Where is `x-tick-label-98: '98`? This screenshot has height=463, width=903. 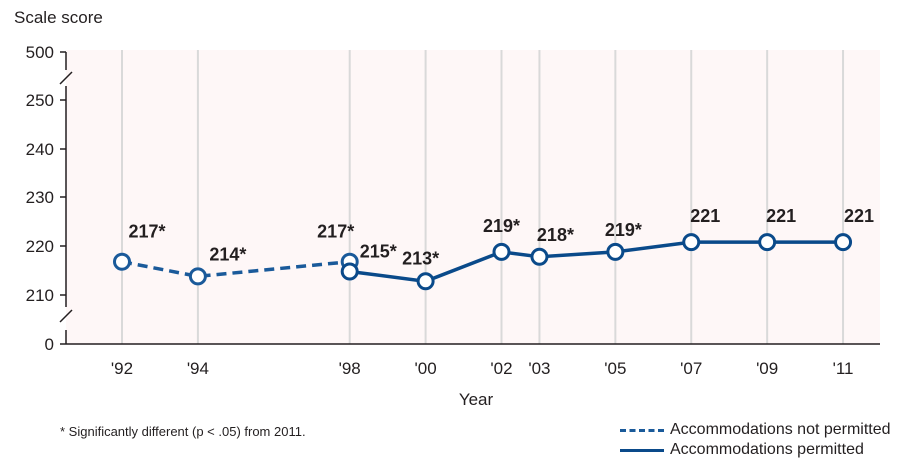 x-tick-label-98: '98 is located at coordinates (350, 368).